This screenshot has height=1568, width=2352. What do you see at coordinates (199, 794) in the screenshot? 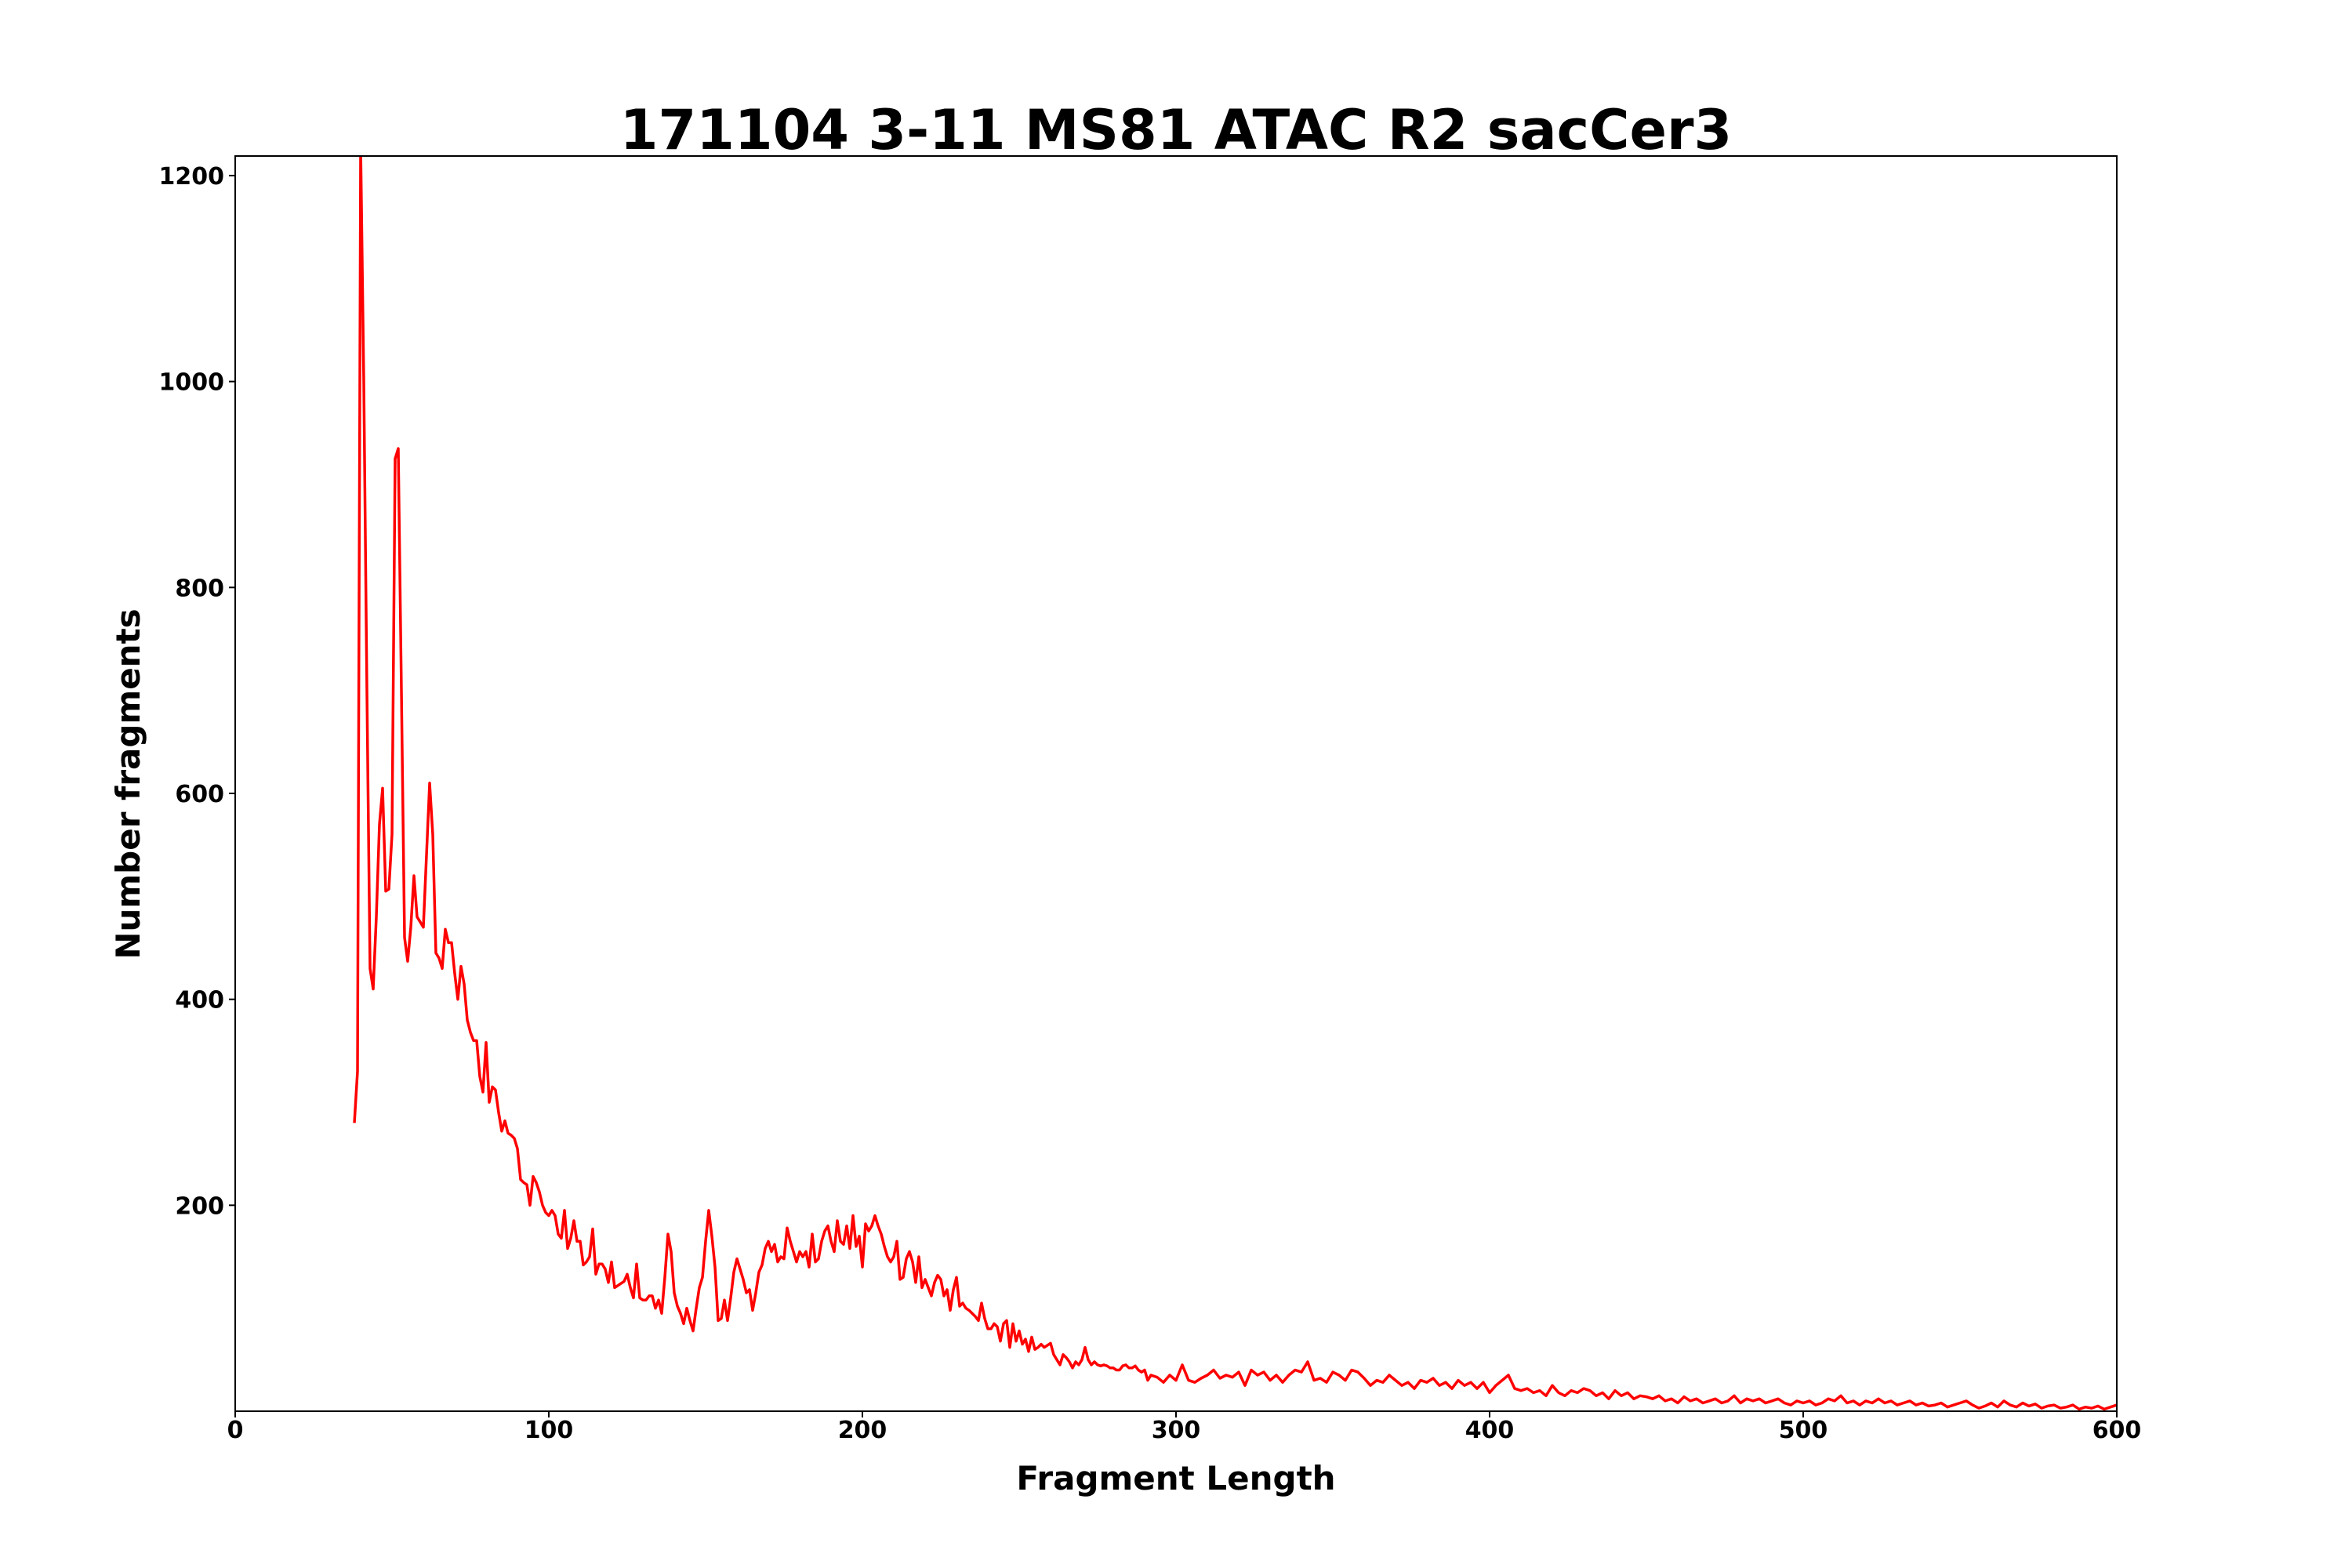
I see `y-tick-label: 600` at bounding box center [199, 794].